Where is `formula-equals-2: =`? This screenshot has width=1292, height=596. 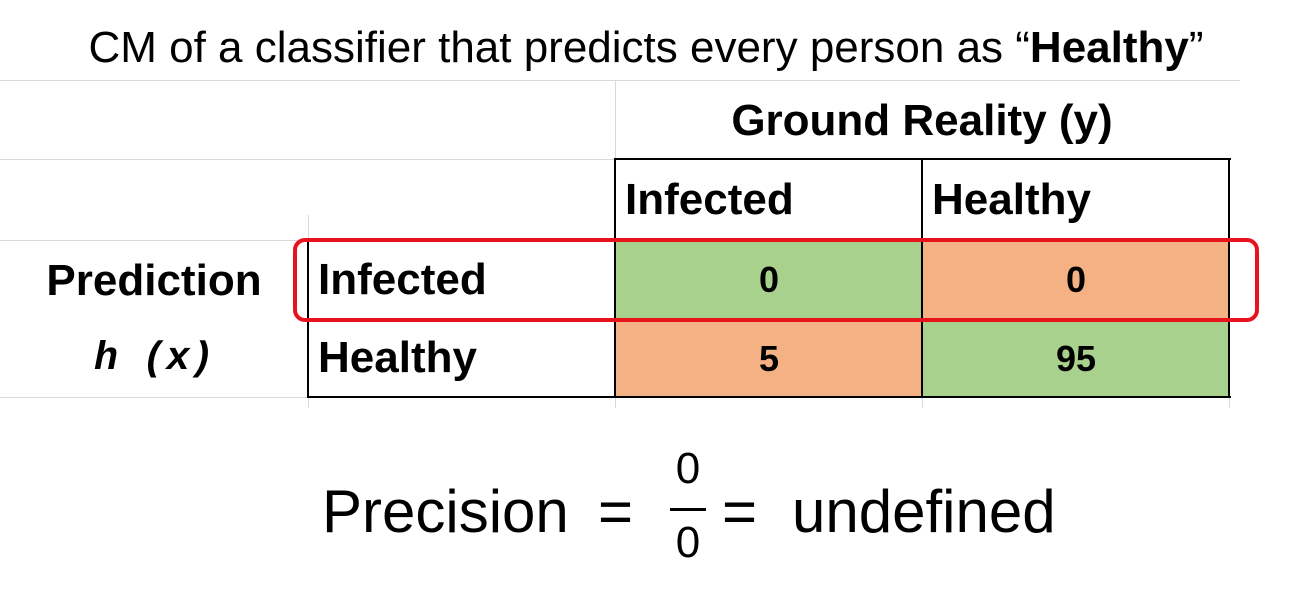 formula-equals-2: = is located at coordinates (740, 511).